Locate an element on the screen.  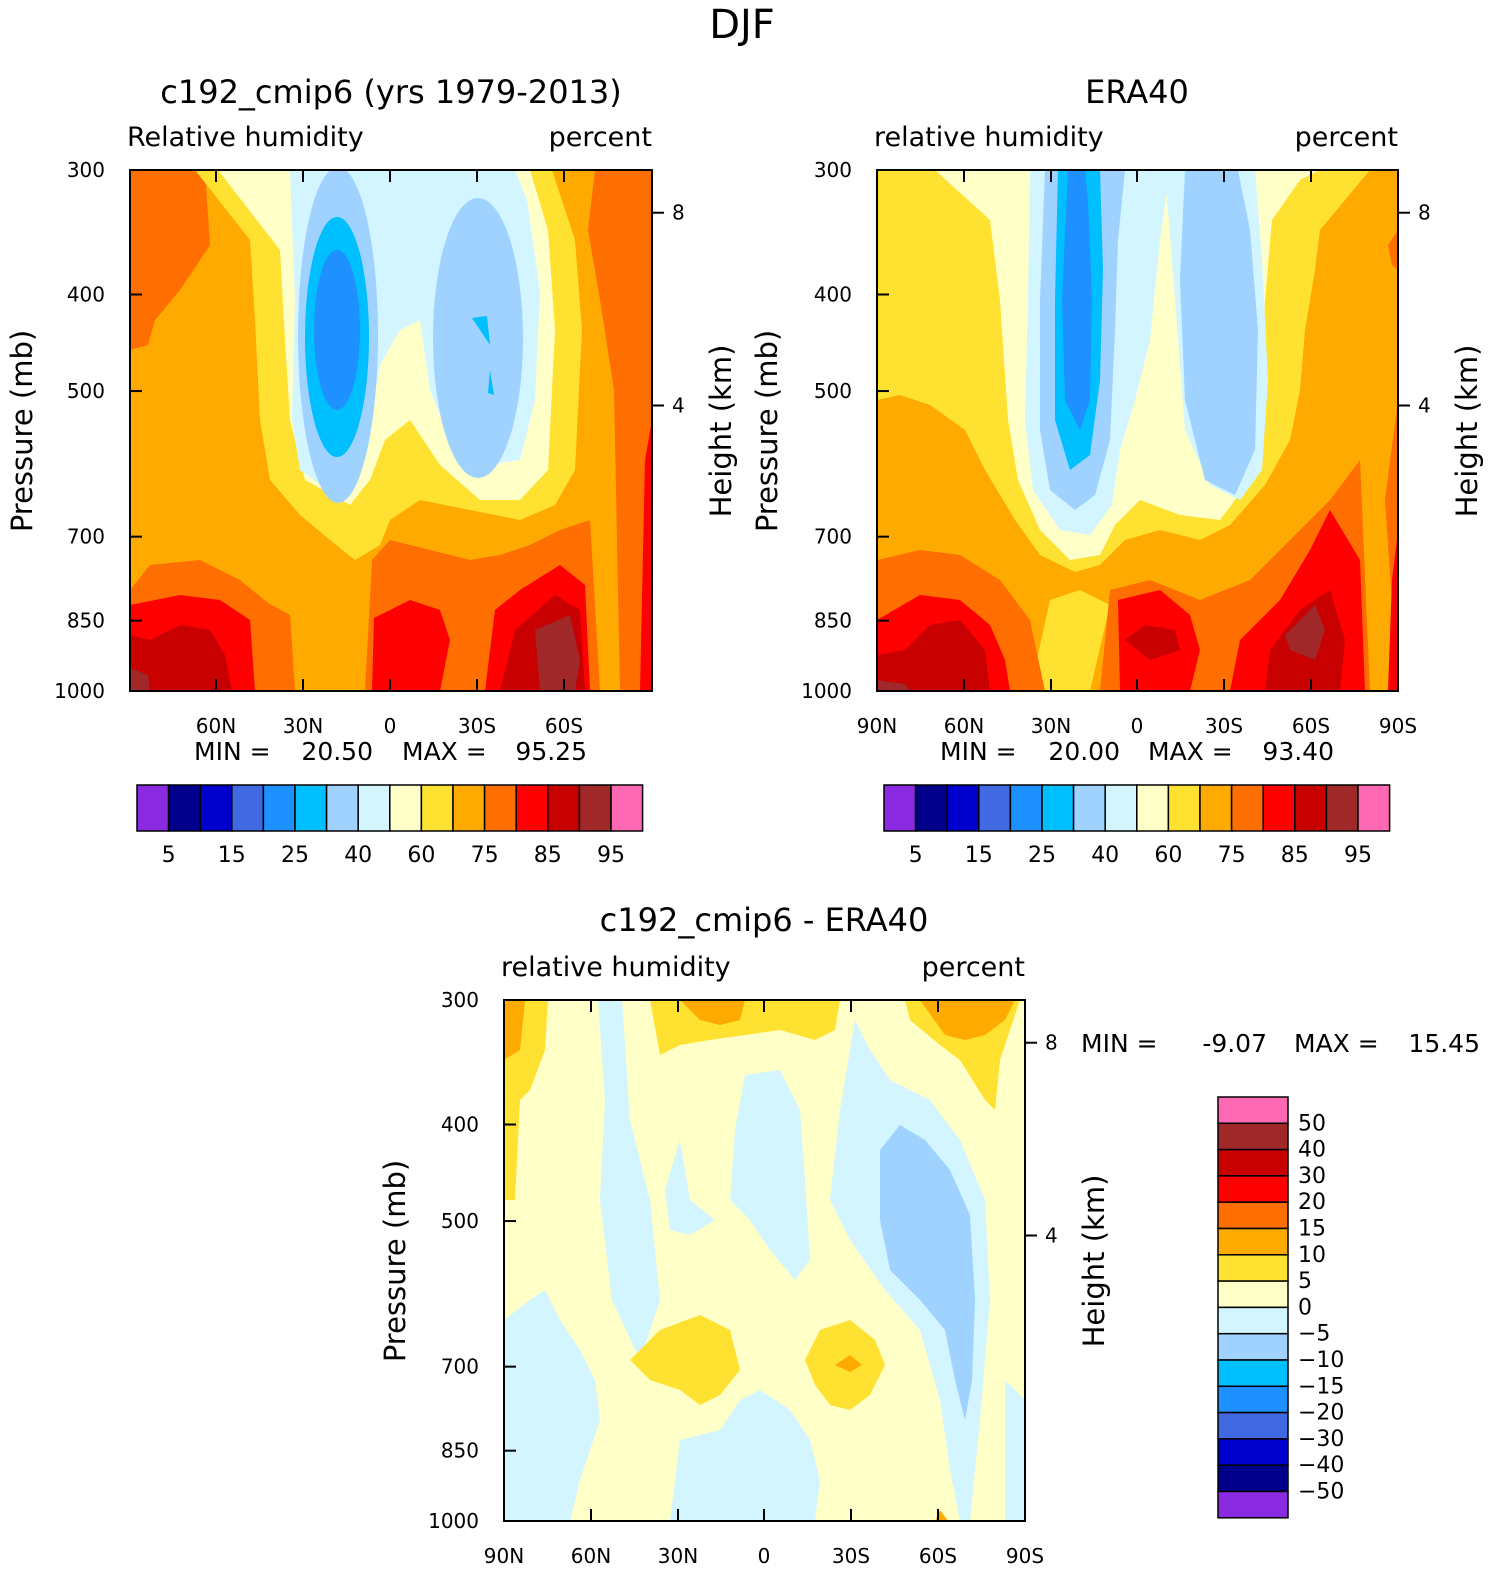
contour-band-10-to-15-c is located at coordinates (514, 1030).